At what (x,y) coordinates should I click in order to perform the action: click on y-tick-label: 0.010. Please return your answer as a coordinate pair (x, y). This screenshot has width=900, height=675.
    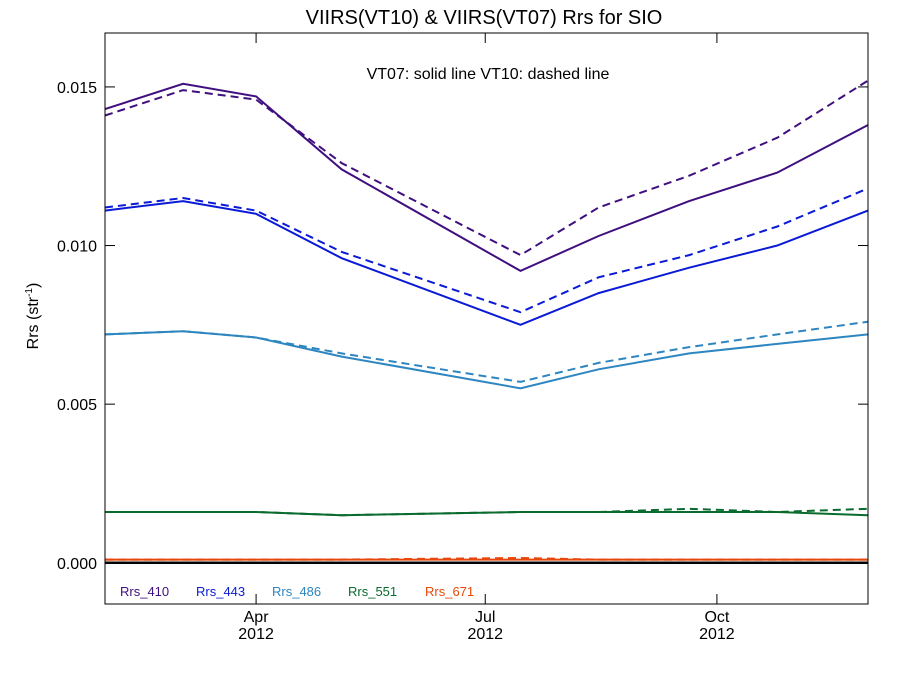
    Looking at the image, I should click on (77, 247).